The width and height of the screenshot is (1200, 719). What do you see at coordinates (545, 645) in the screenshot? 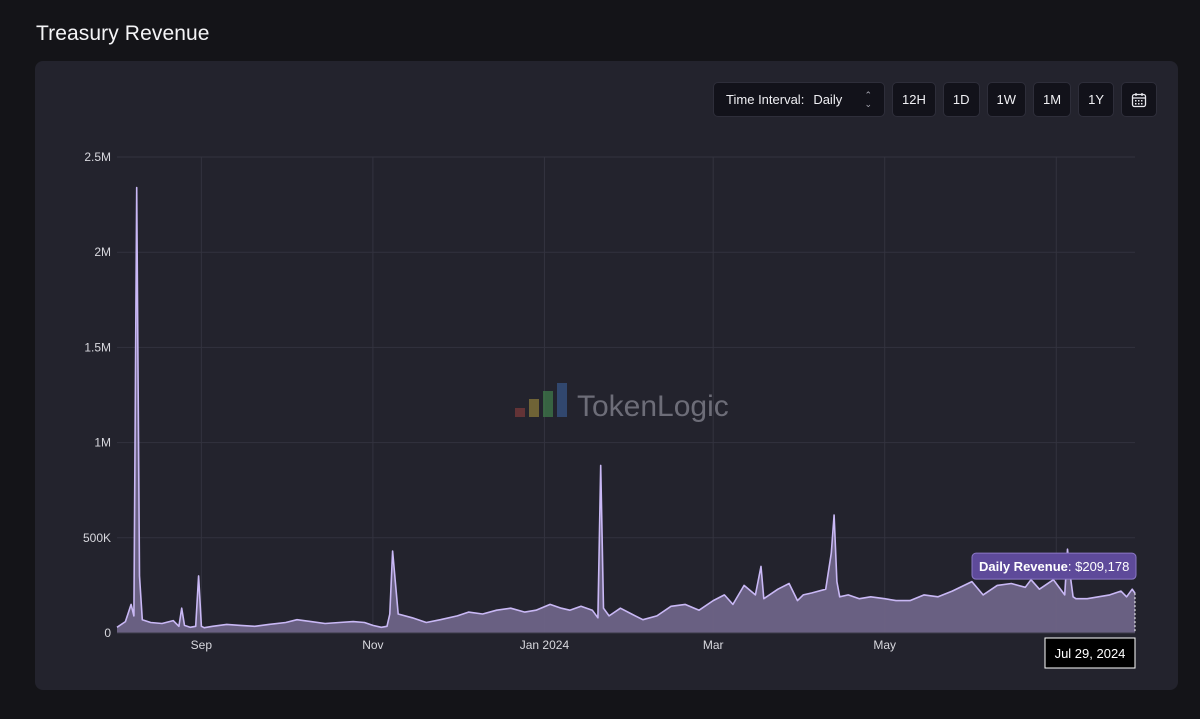
I see `x-tick-label: Jan 2024` at bounding box center [545, 645].